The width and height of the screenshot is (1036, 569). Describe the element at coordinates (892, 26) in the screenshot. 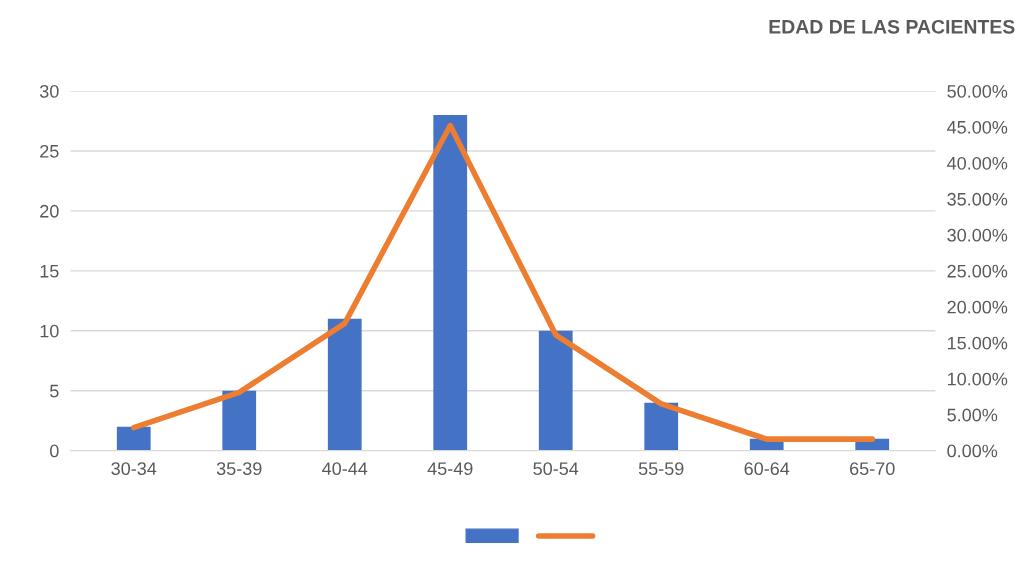

I see `chart-title: EDAD DE LAS PACIENTES` at that location.